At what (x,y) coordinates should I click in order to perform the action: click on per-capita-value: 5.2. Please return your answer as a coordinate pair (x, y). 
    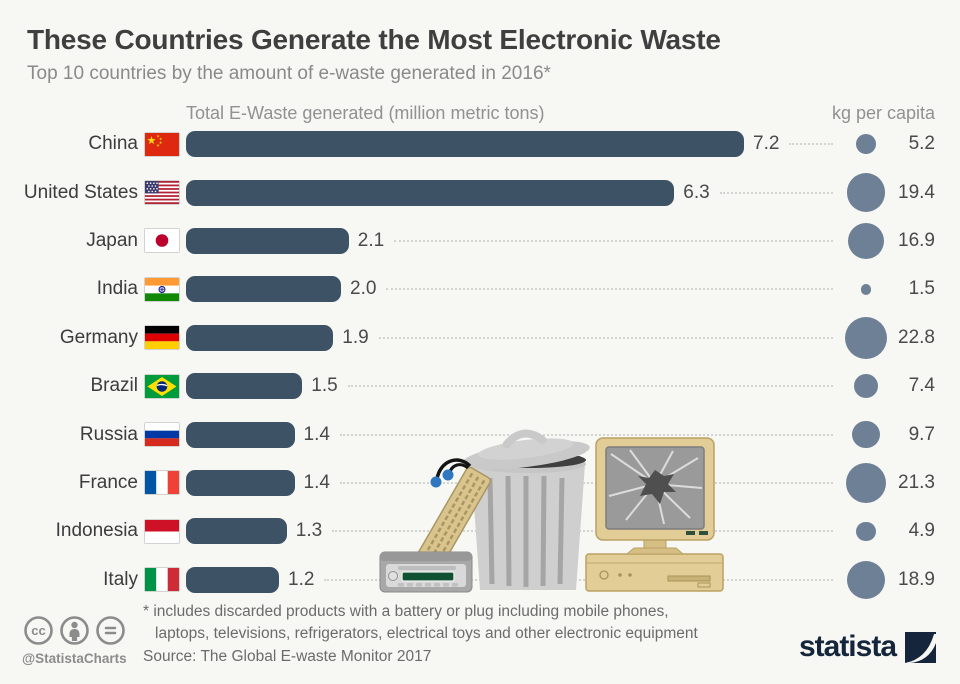
    Looking at the image, I should click on (921, 144).